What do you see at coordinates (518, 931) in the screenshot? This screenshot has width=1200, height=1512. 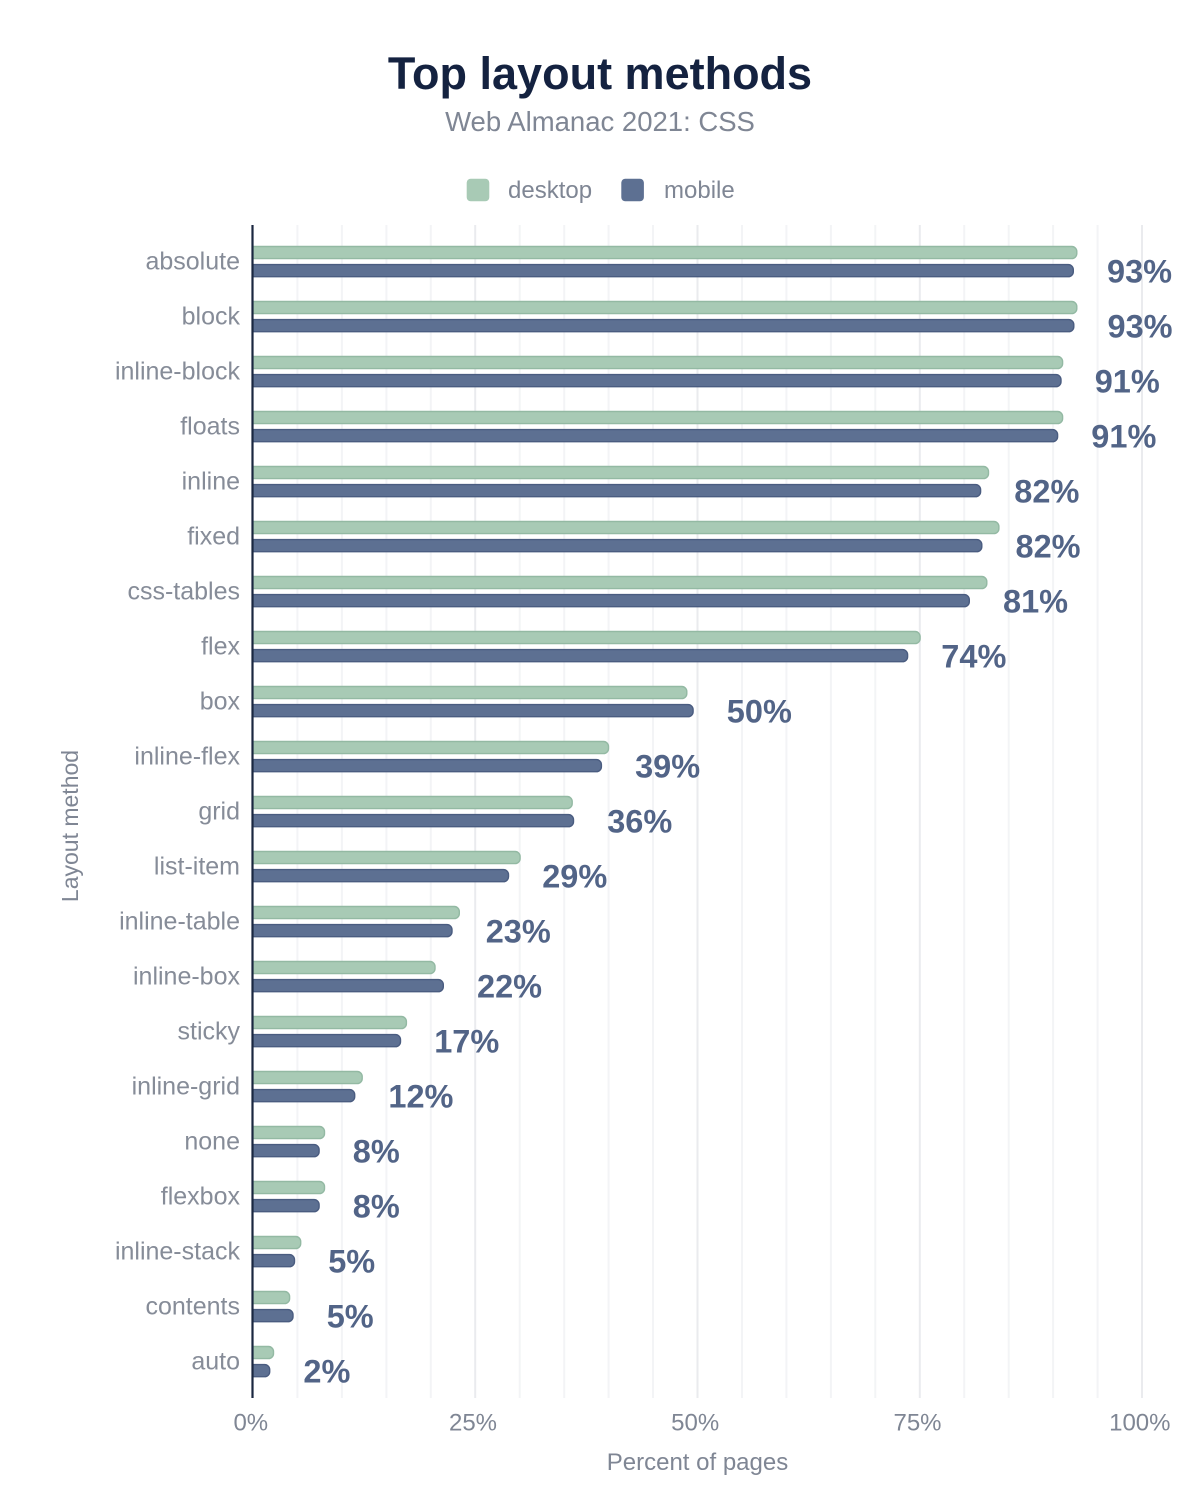 I see `svg-text: 23%` at bounding box center [518, 931].